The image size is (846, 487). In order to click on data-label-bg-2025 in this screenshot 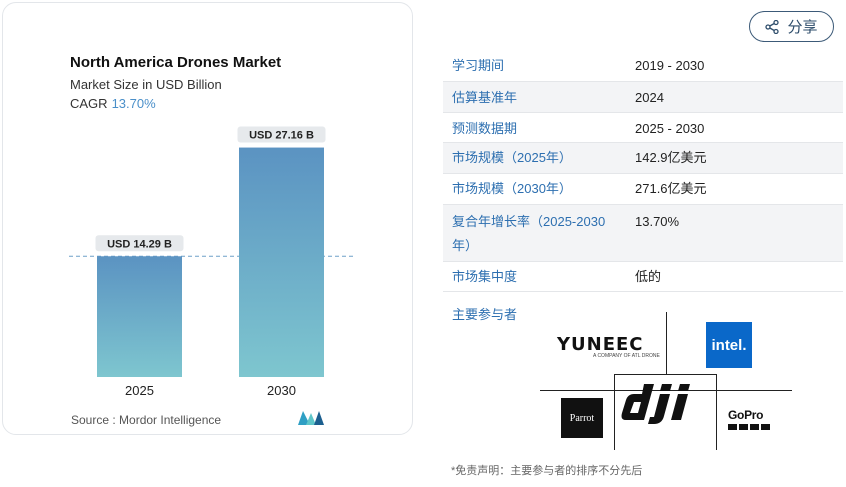, I will do `click(139, 243)`.